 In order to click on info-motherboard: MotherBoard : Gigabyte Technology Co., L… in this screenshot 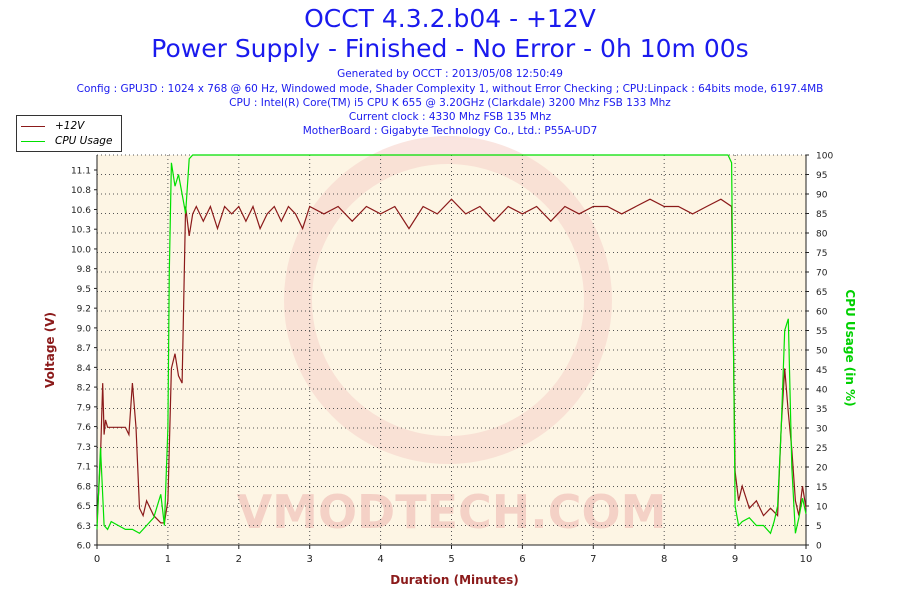, I will do `click(450, 131)`.